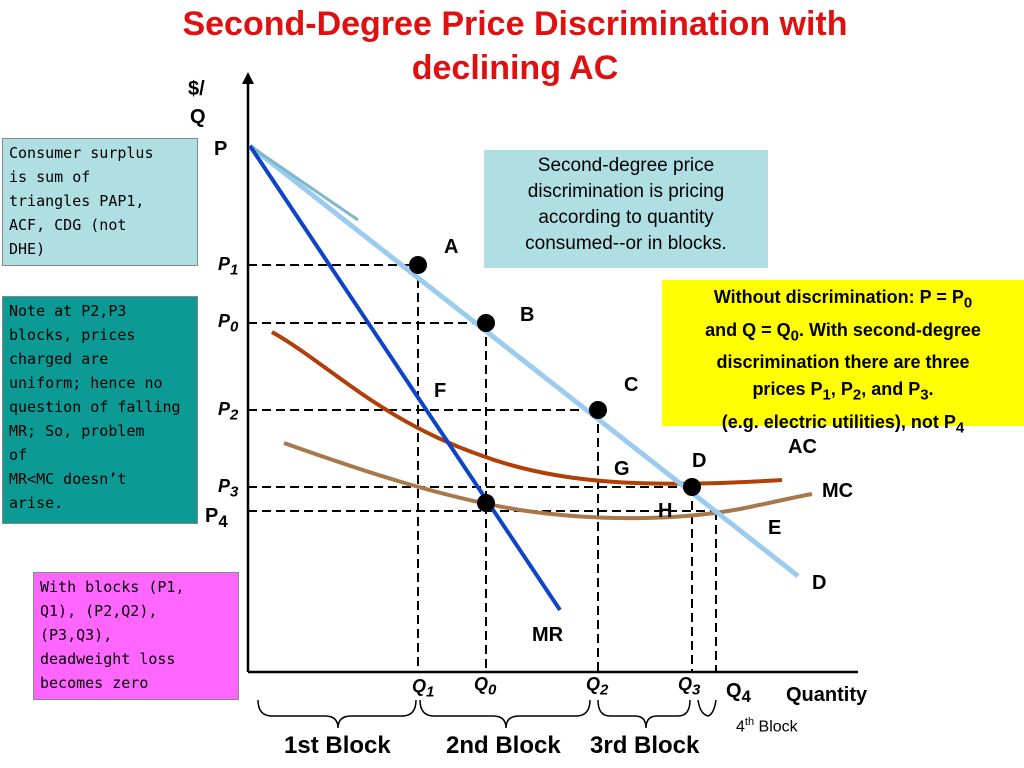 The width and height of the screenshot is (1024, 768). What do you see at coordinates (451, 247) in the screenshot?
I see `point-label-a: A` at bounding box center [451, 247].